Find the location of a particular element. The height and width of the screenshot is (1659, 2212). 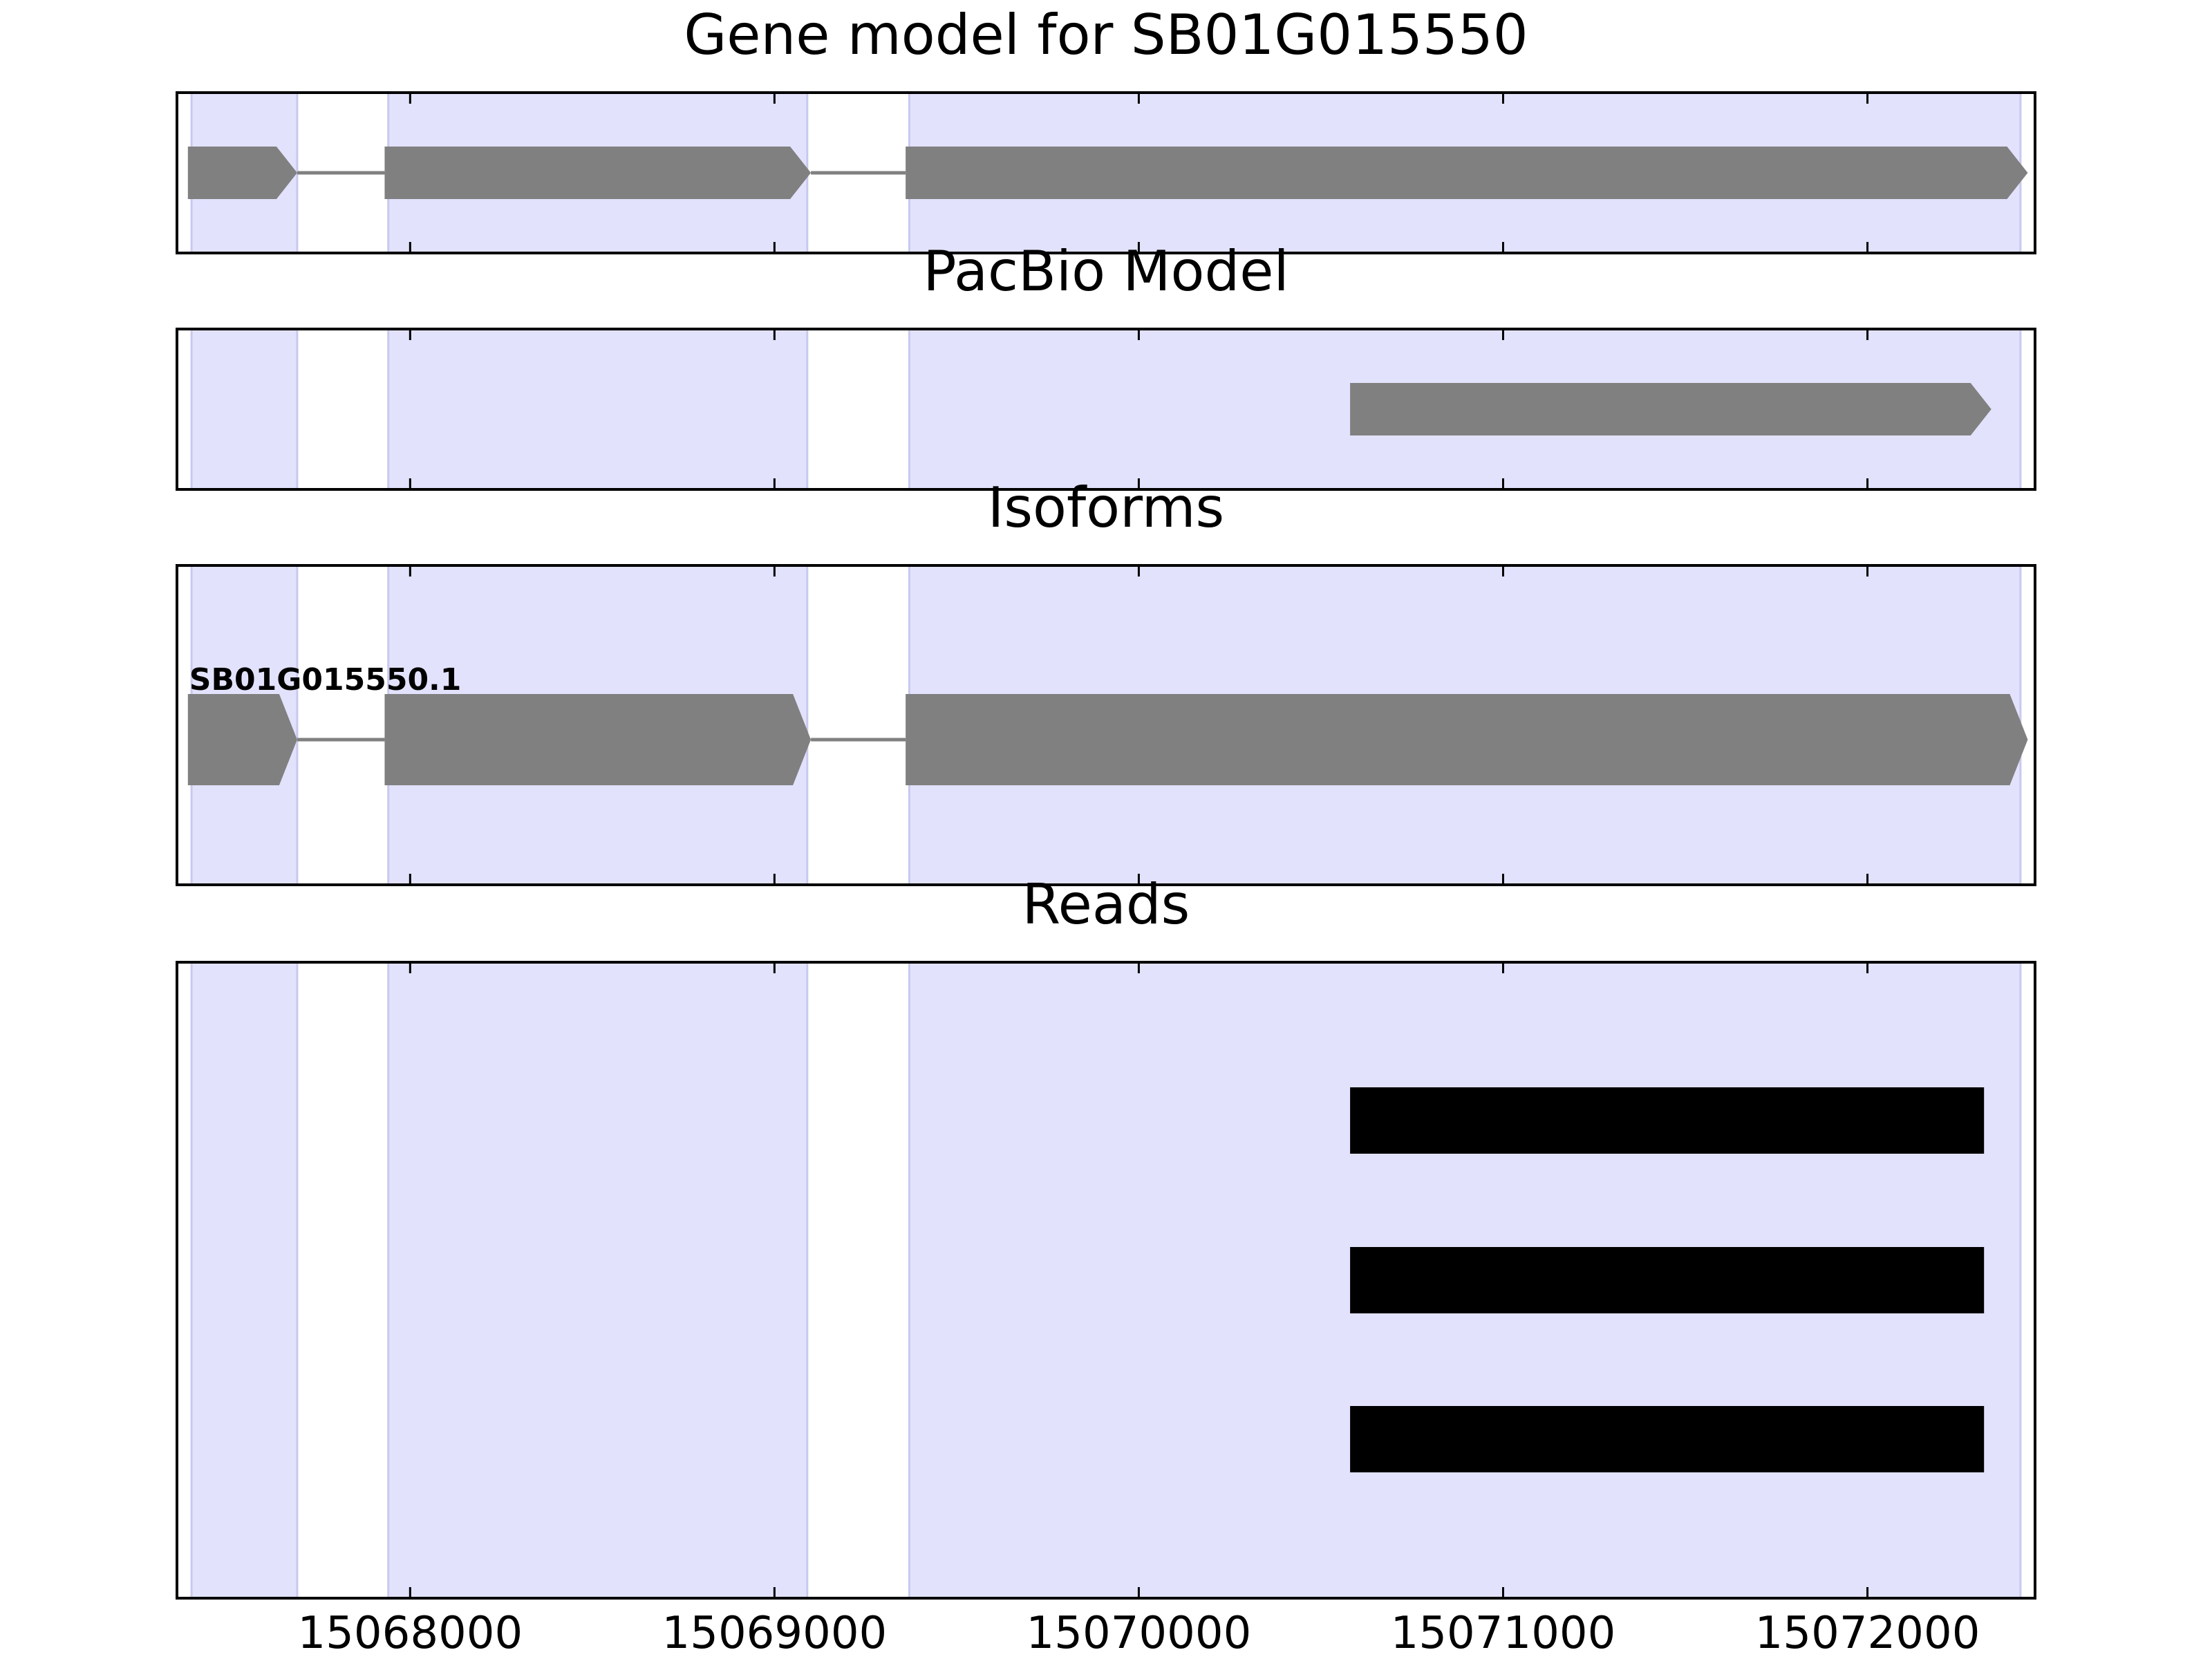

panel-title: Isoforms is located at coordinates (1106, 508).